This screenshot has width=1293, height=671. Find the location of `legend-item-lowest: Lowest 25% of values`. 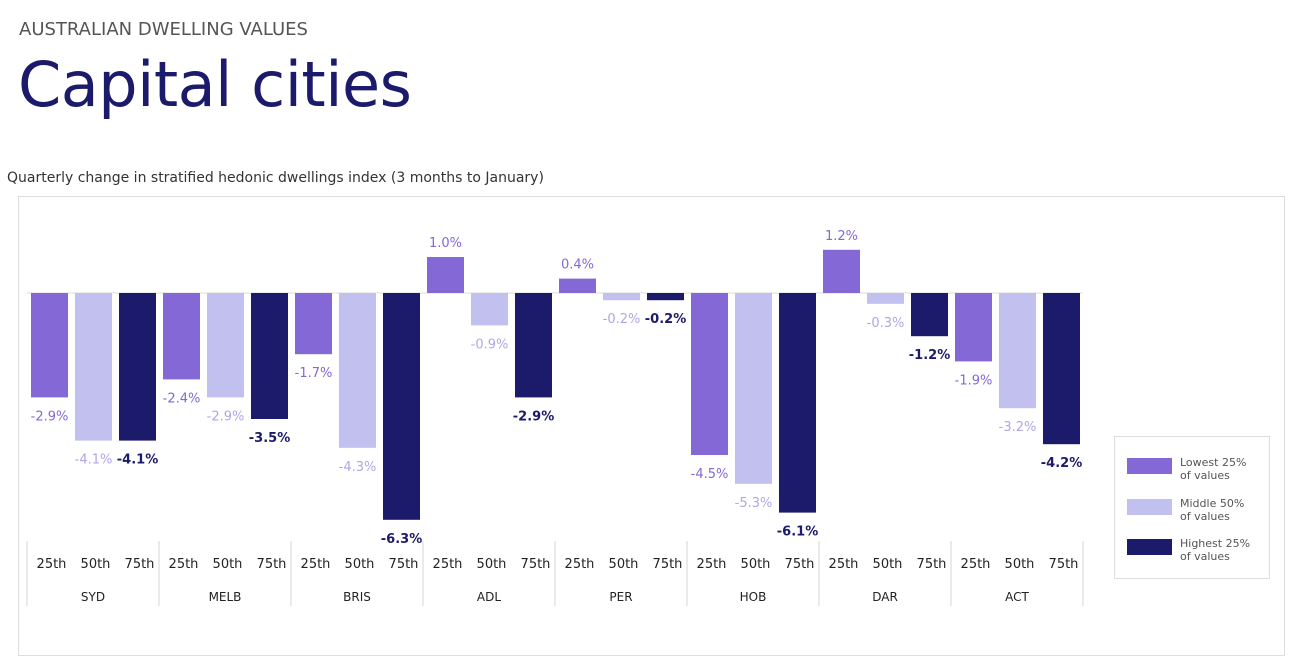

legend-item-lowest: Lowest 25% of values is located at coordinates (1193, 469).